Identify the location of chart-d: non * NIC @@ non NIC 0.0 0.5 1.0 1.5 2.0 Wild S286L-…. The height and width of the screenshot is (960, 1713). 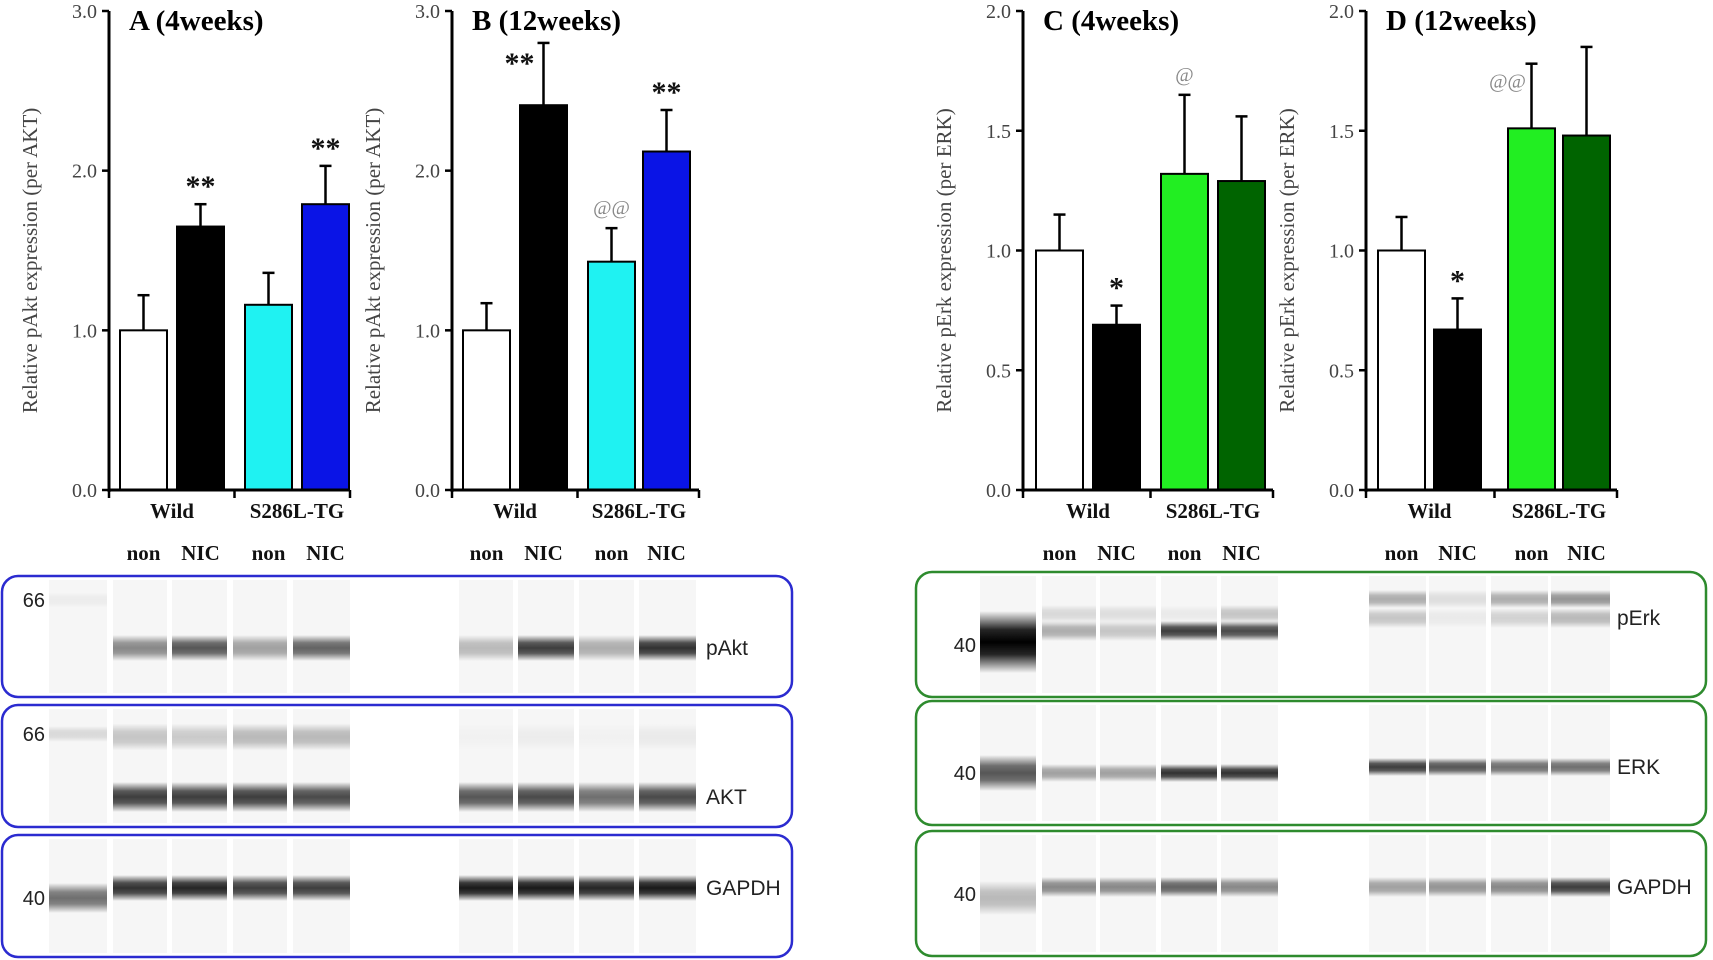
(1447, 283).